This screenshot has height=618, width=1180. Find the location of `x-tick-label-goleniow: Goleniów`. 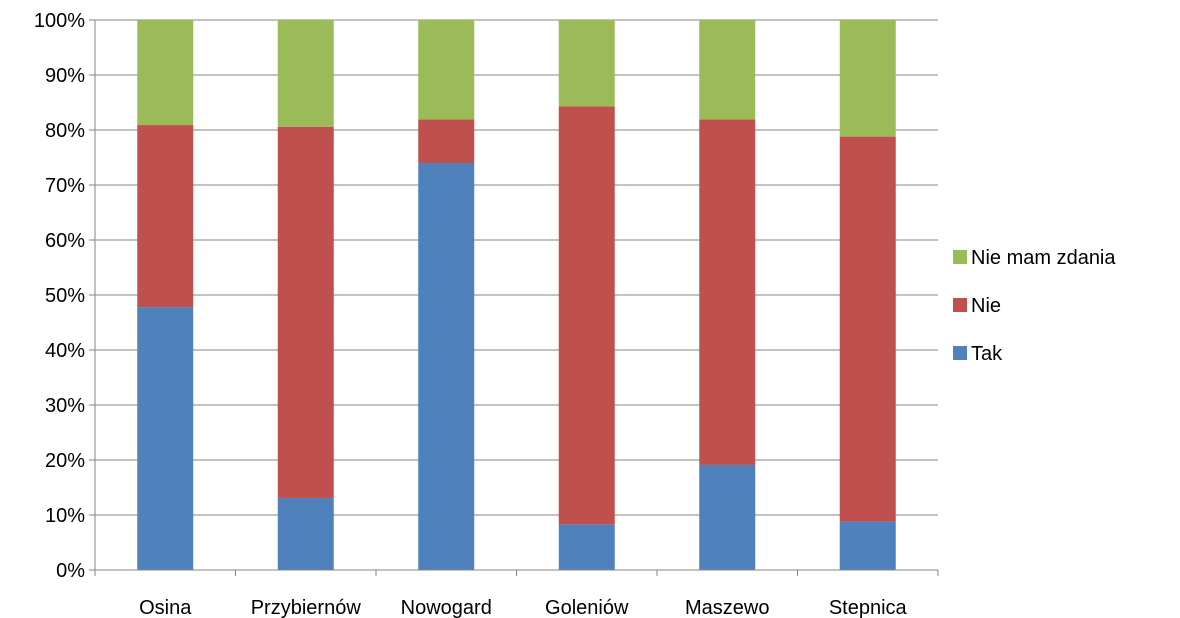

x-tick-label-goleniow: Goleniów is located at coordinates (587, 607).